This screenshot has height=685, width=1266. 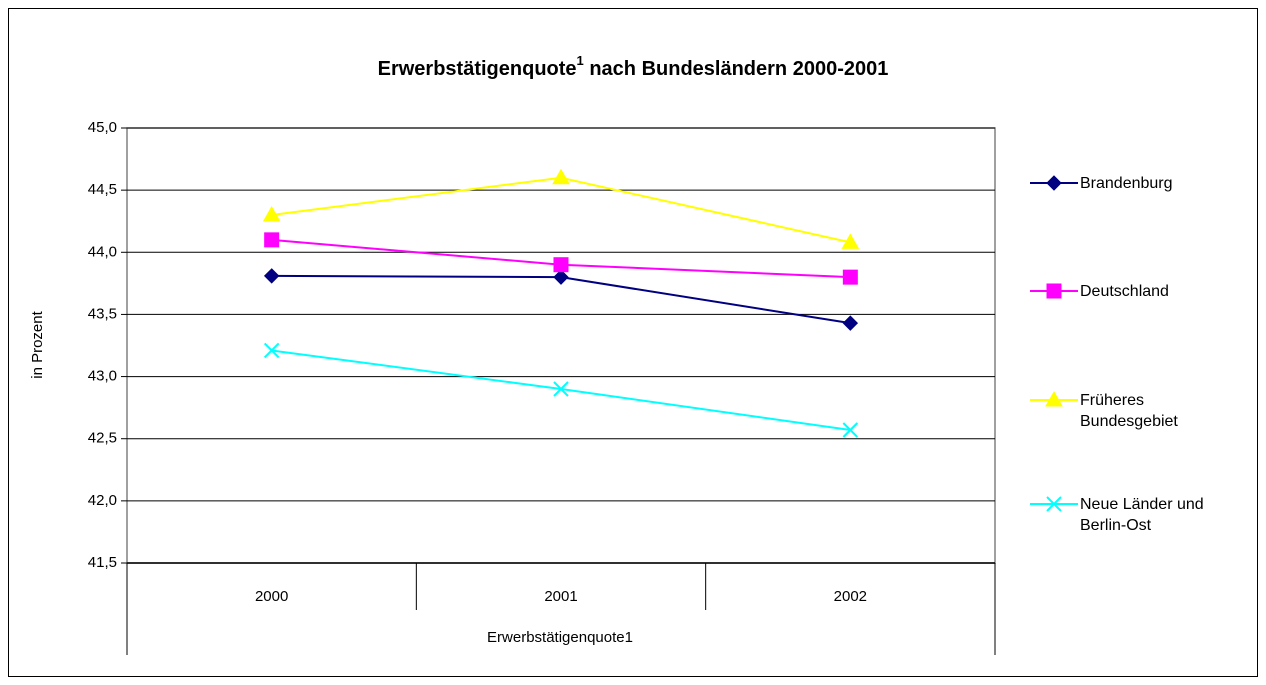 What do you see at coordinates (271, 596) in the screenshot?
I see `x-tick-label: 2000` at bounding box center [271, 596].